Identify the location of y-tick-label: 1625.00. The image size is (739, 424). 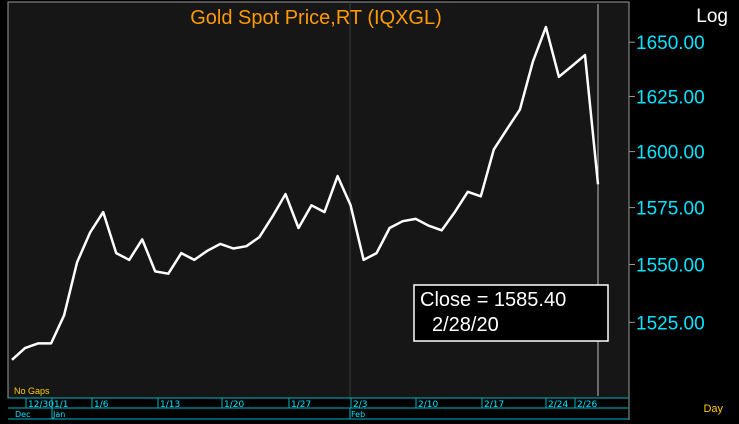
(670, 97).